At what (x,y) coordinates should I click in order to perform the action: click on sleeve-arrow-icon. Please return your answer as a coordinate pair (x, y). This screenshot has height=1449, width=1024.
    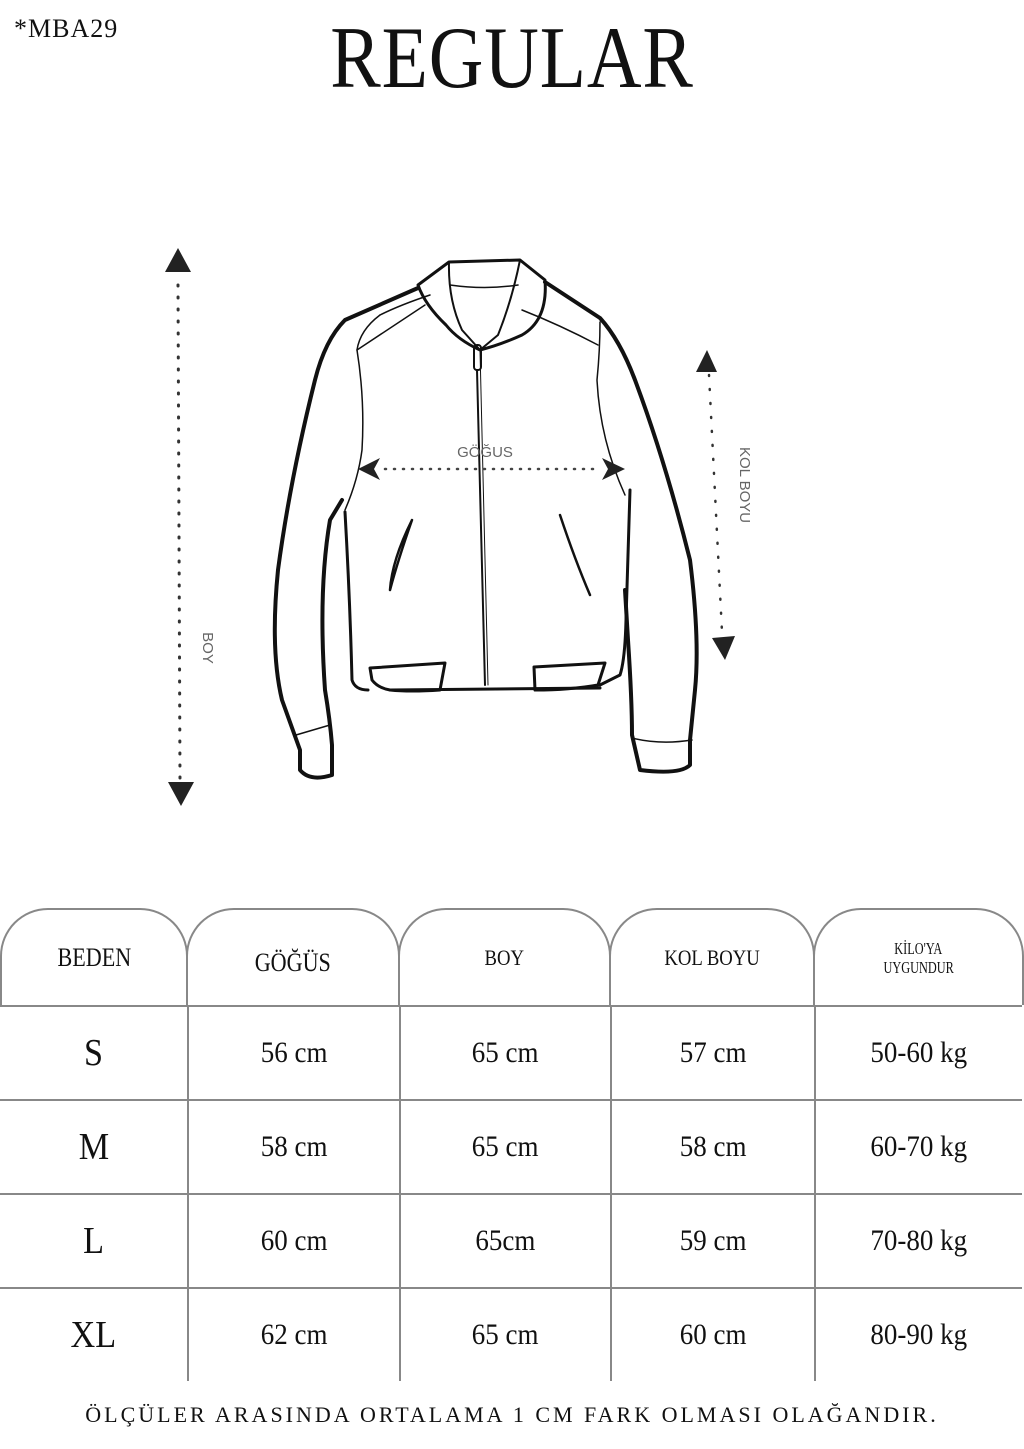
    Looking at the image, I should click on (715, 505).